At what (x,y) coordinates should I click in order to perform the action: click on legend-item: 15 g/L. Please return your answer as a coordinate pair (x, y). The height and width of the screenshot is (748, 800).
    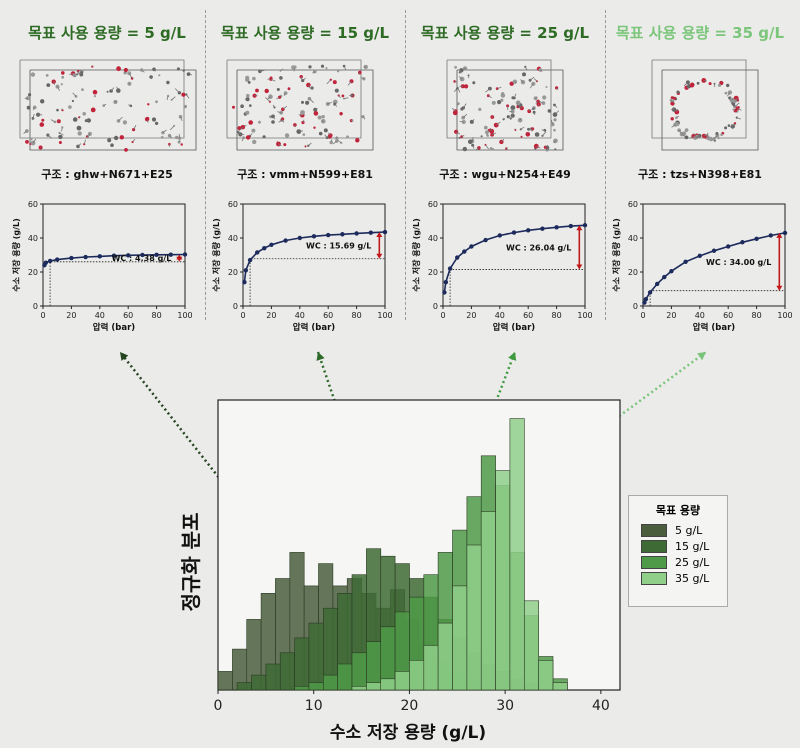
    Looking at the image, I should click on (684, 546).